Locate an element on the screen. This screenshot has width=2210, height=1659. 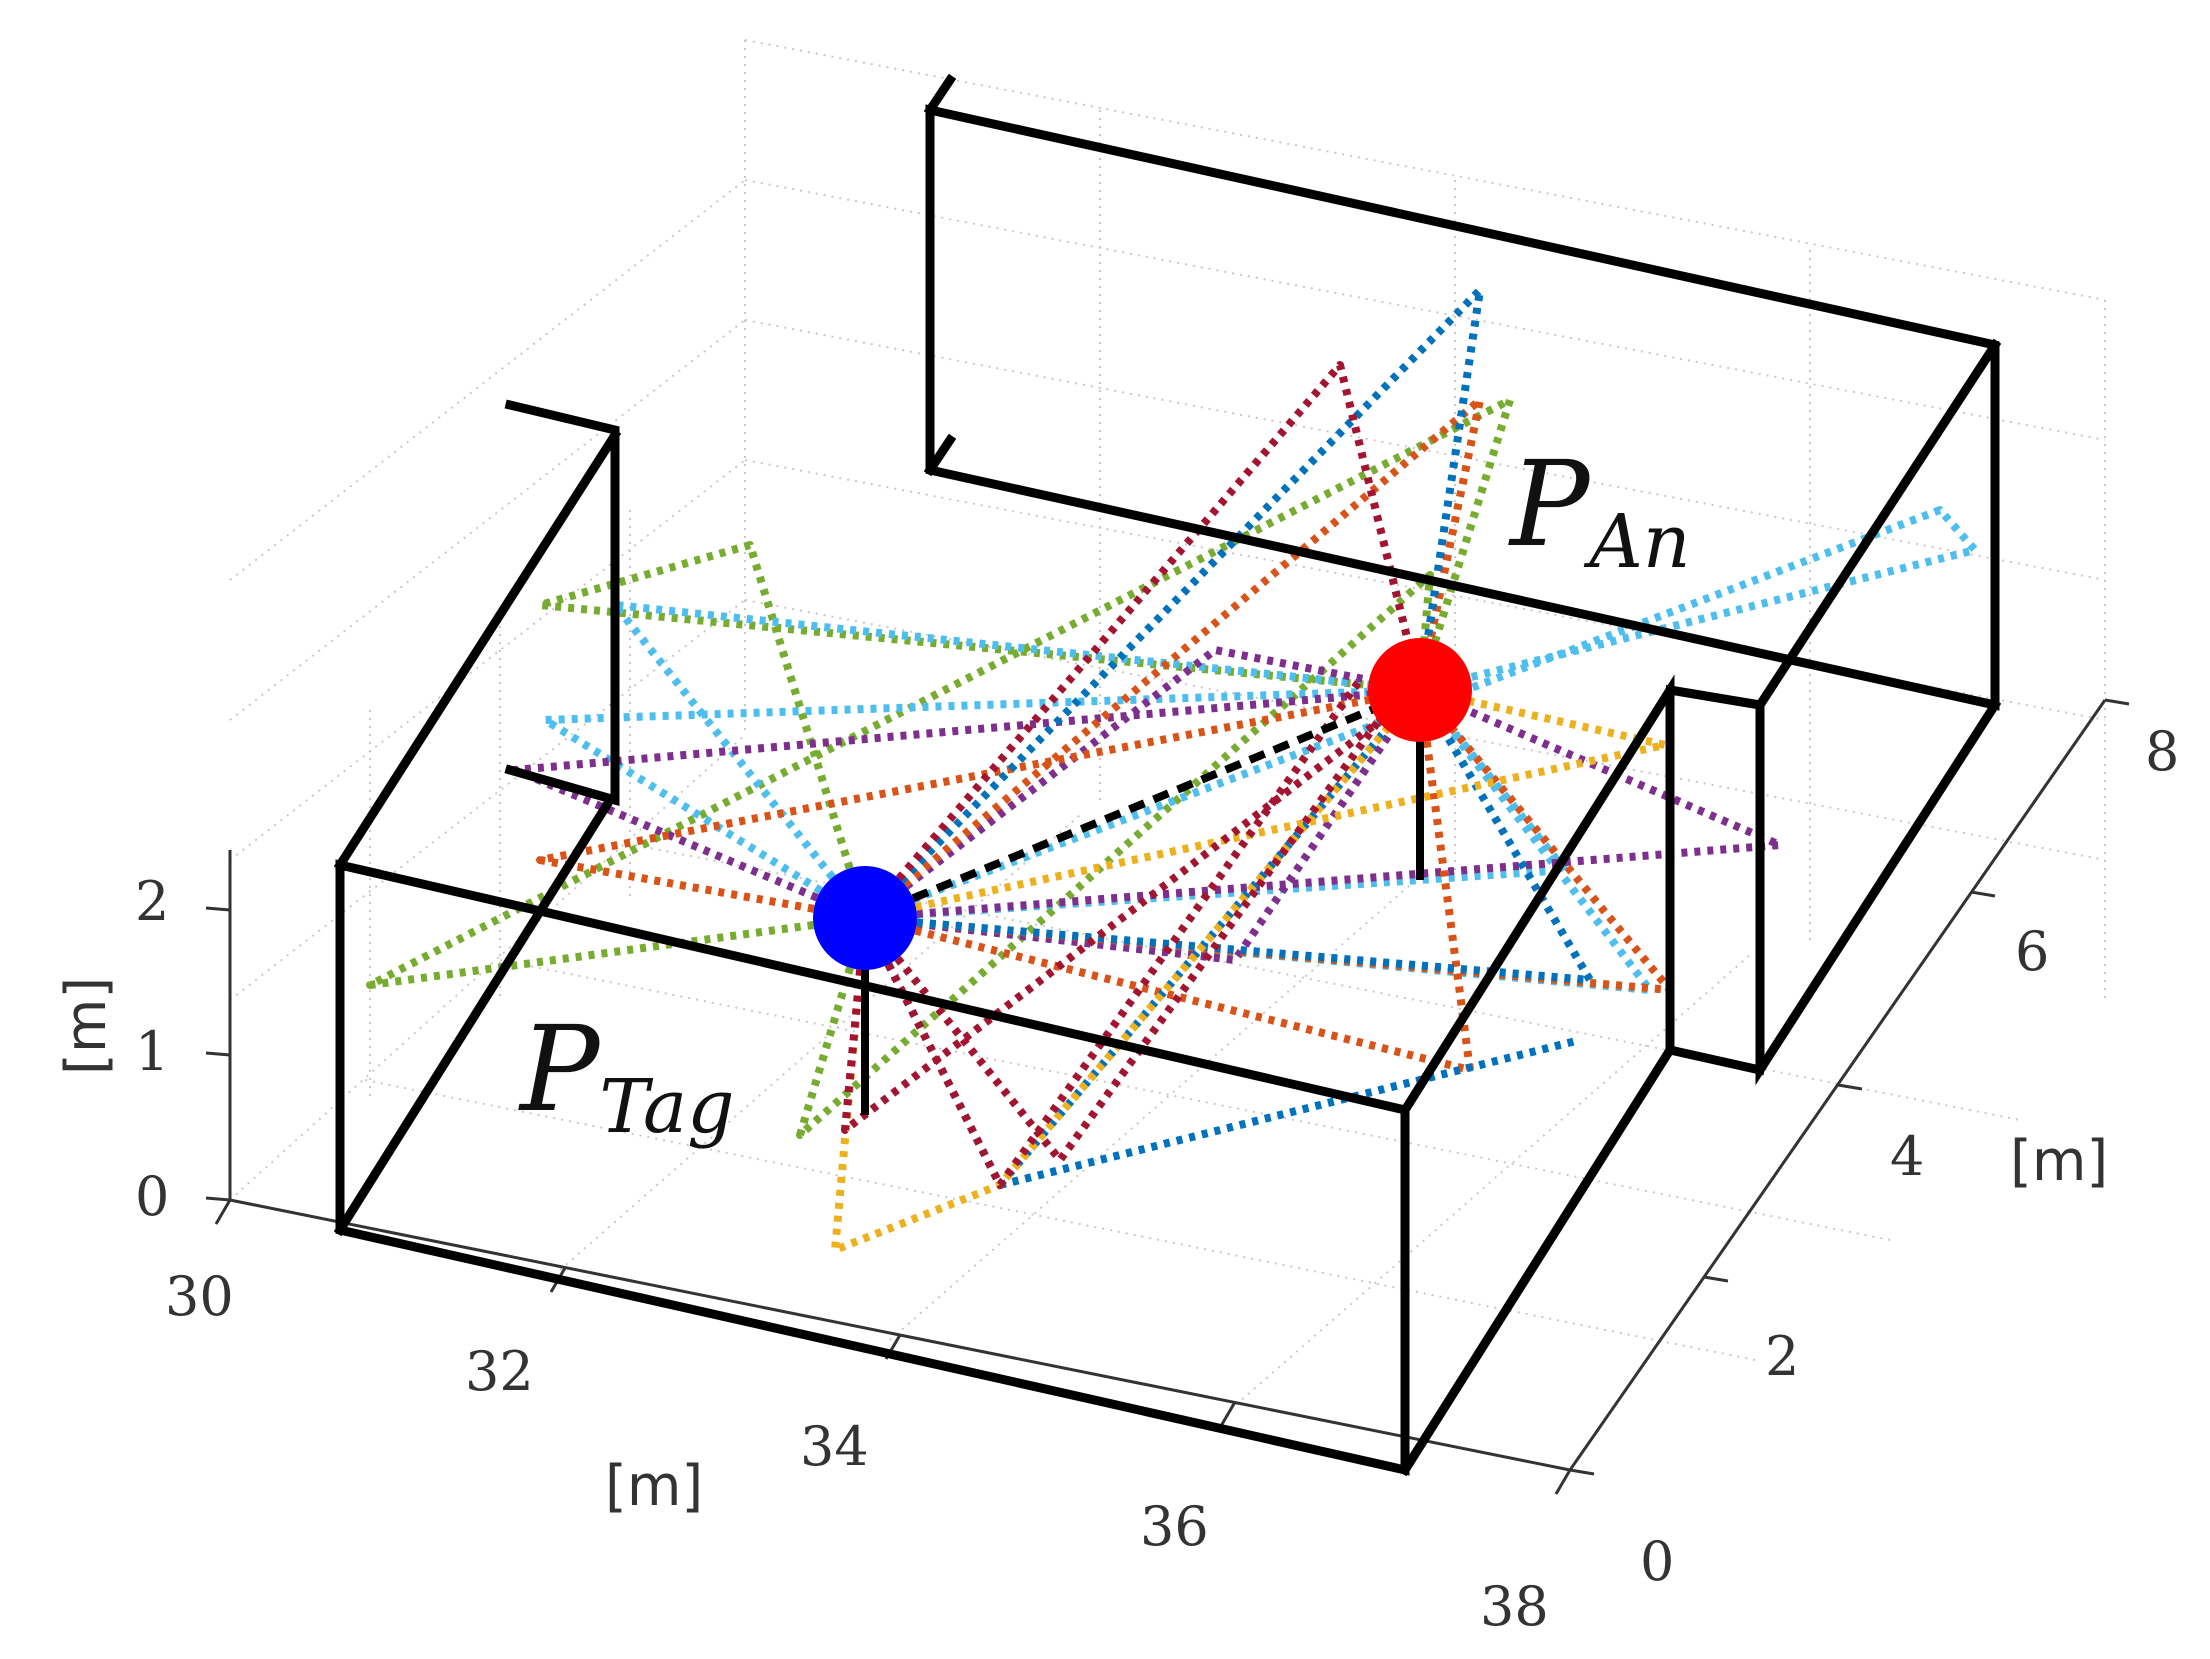
y-axis-line is located at coordinates (1837, 1085).